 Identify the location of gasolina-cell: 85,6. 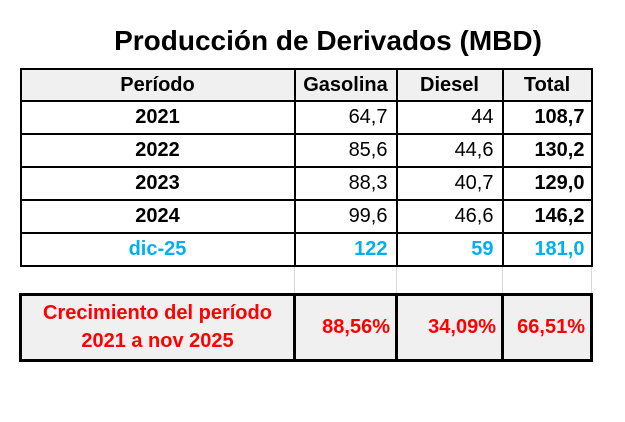
(345, 150).